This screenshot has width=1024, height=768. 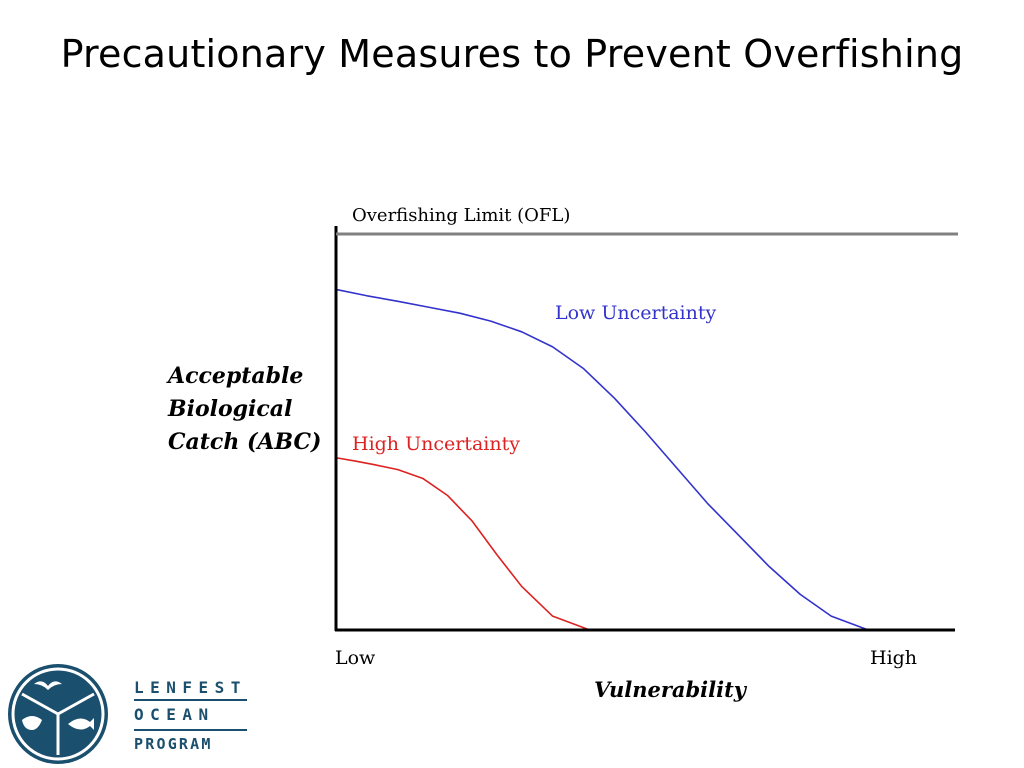 What do you see at coordinates (190, 742) in the screenshot?
I see `logo-text-line: PROGRAM` at bounding box center [190, 742].